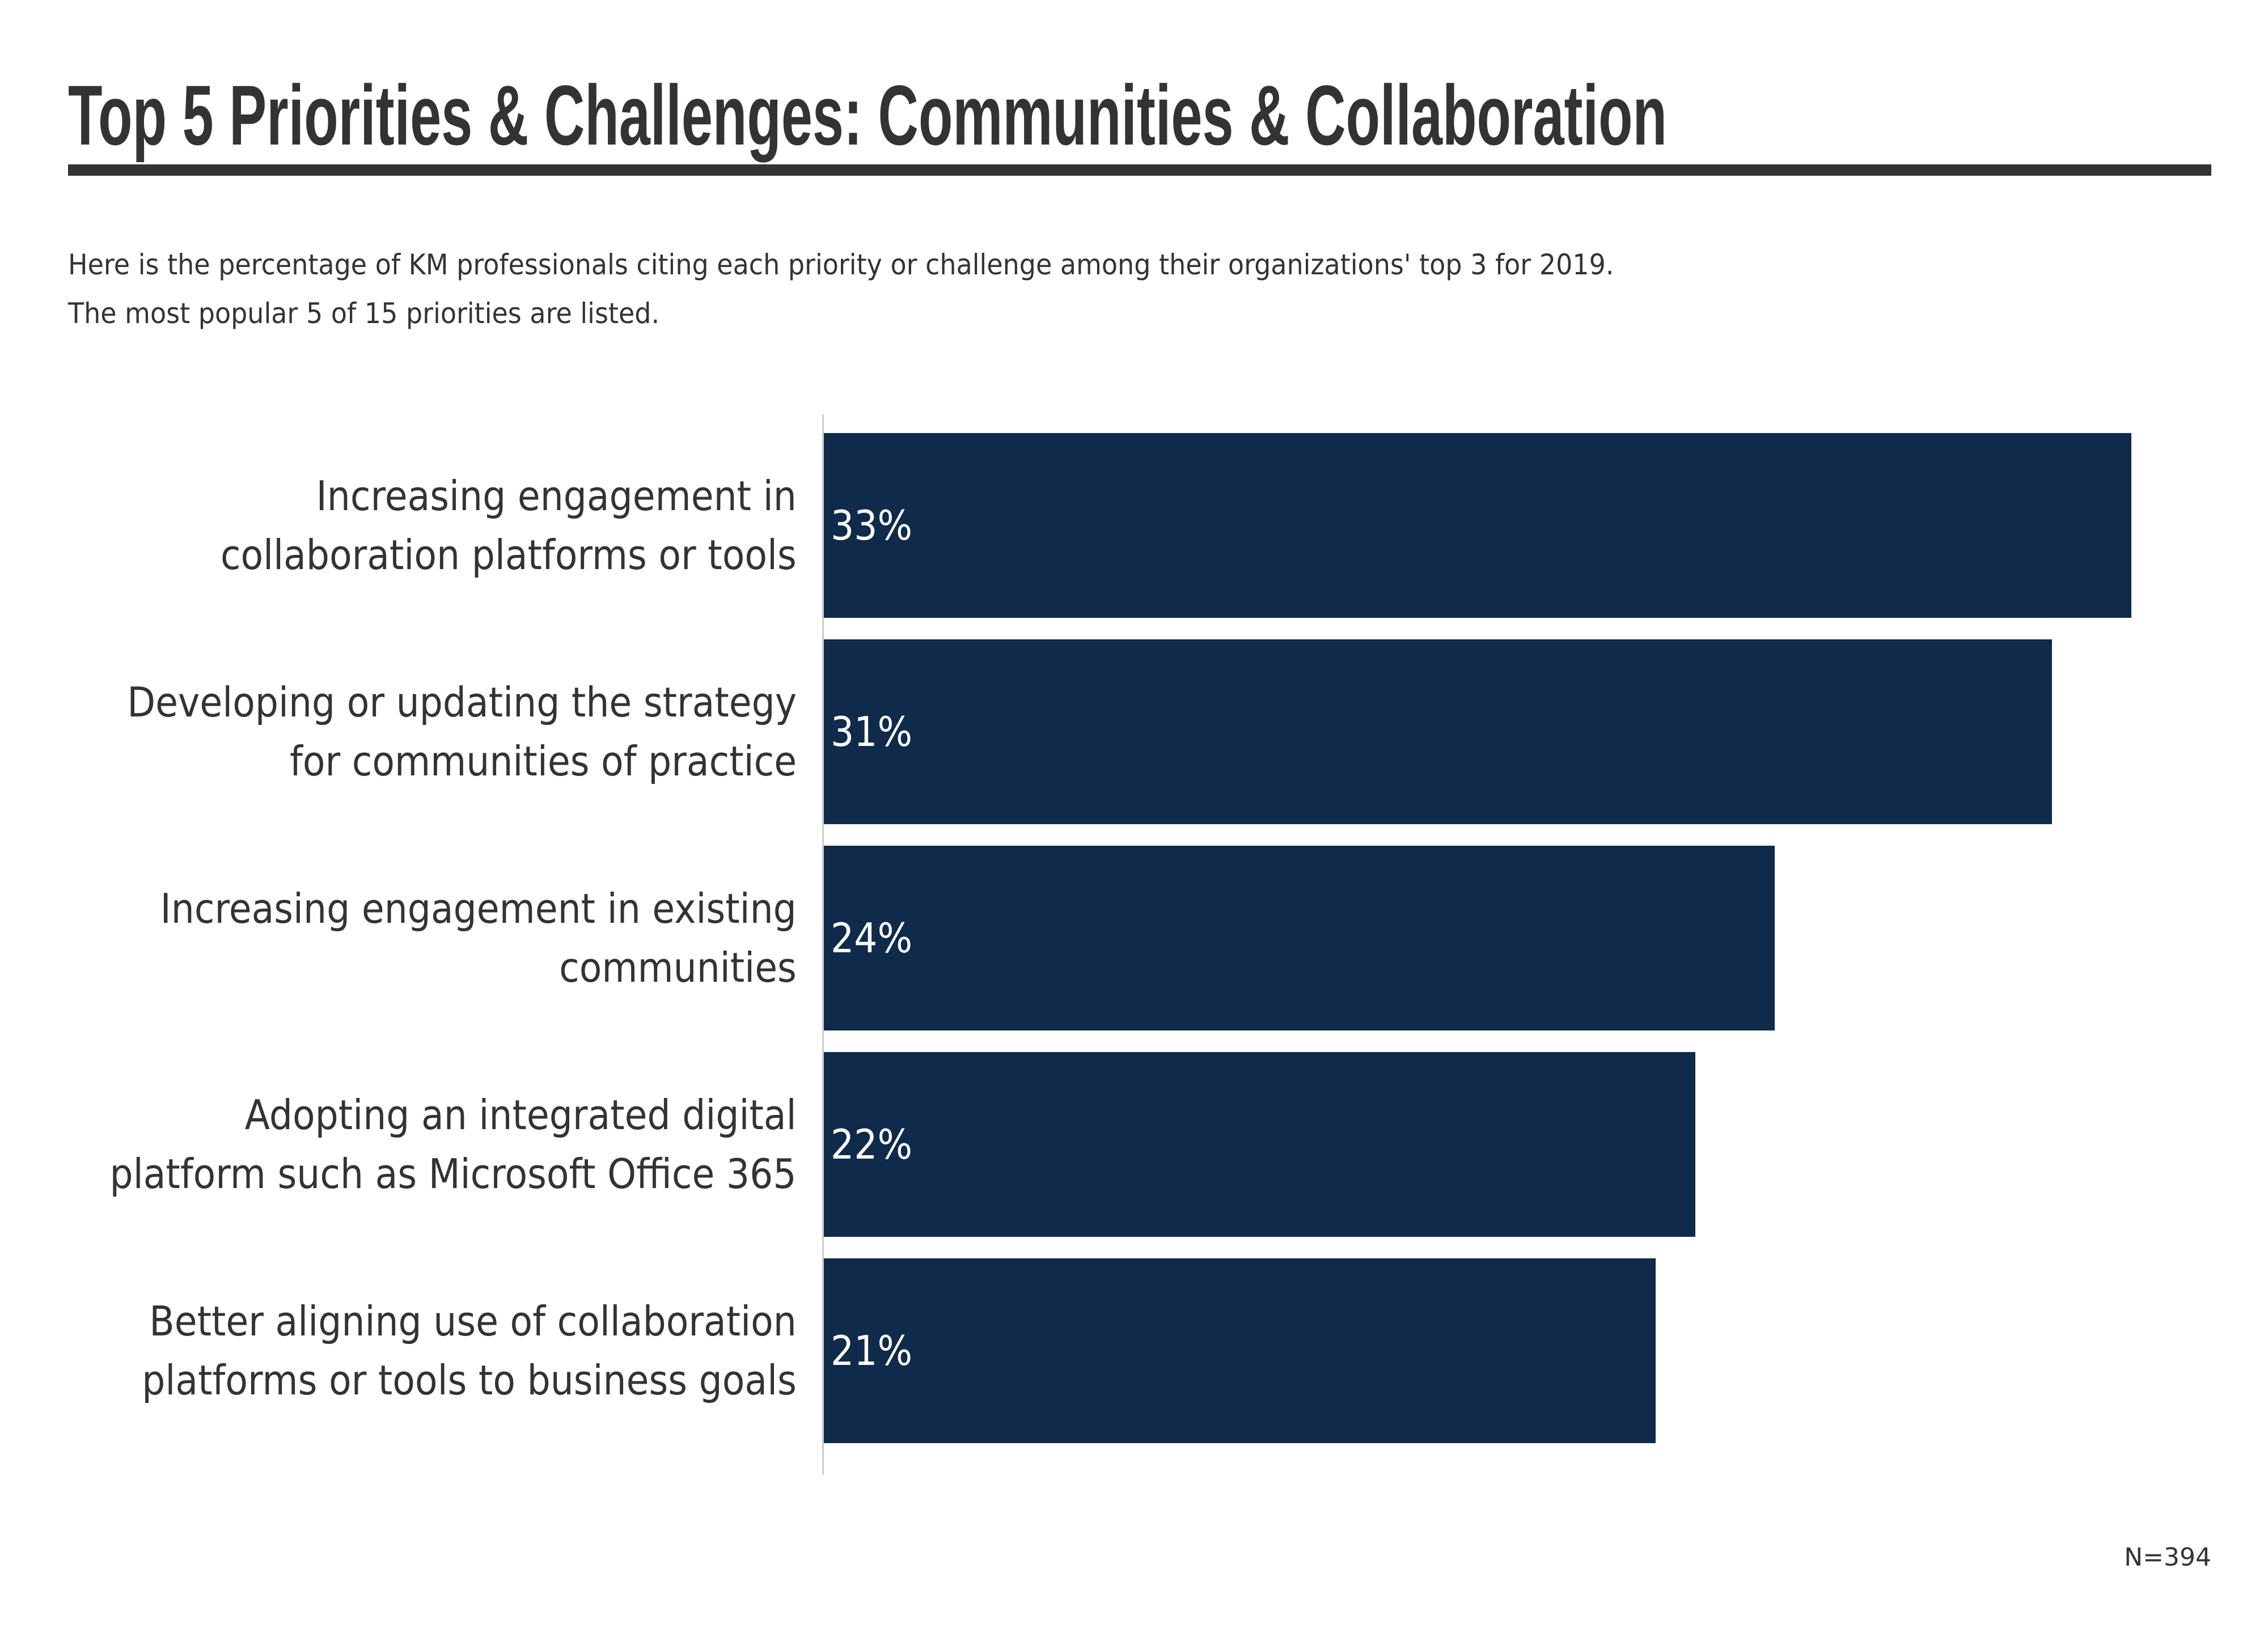 The image size is (2268, 1637). I want to click on category-label-line: Developing or updating the strategy, so click(462, 702).